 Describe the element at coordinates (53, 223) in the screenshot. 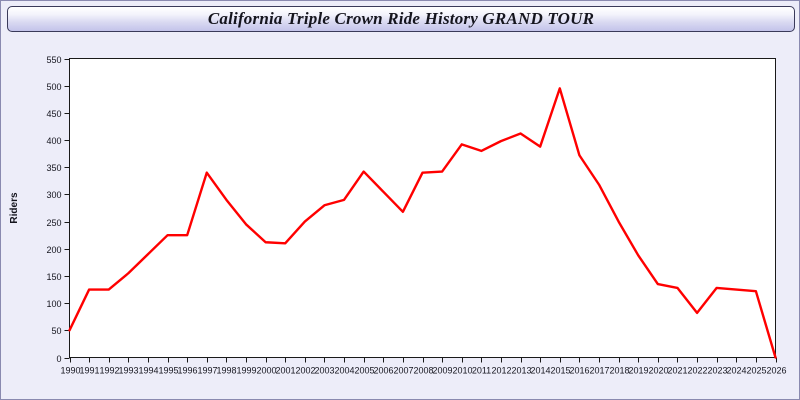

I see `y-axis-tick-label: 250` at that location.